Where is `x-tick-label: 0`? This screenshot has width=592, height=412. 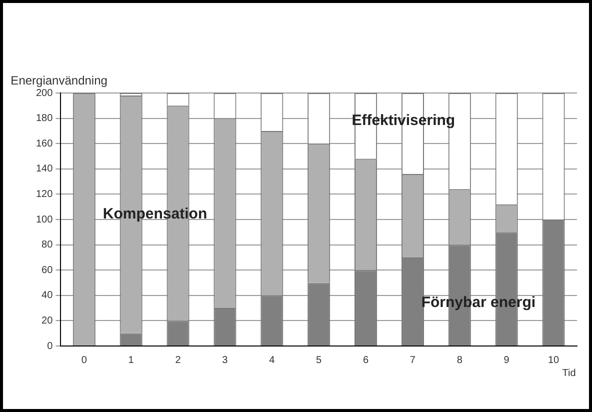
x-tick-label: 0 is located at coordinates (84, 360).